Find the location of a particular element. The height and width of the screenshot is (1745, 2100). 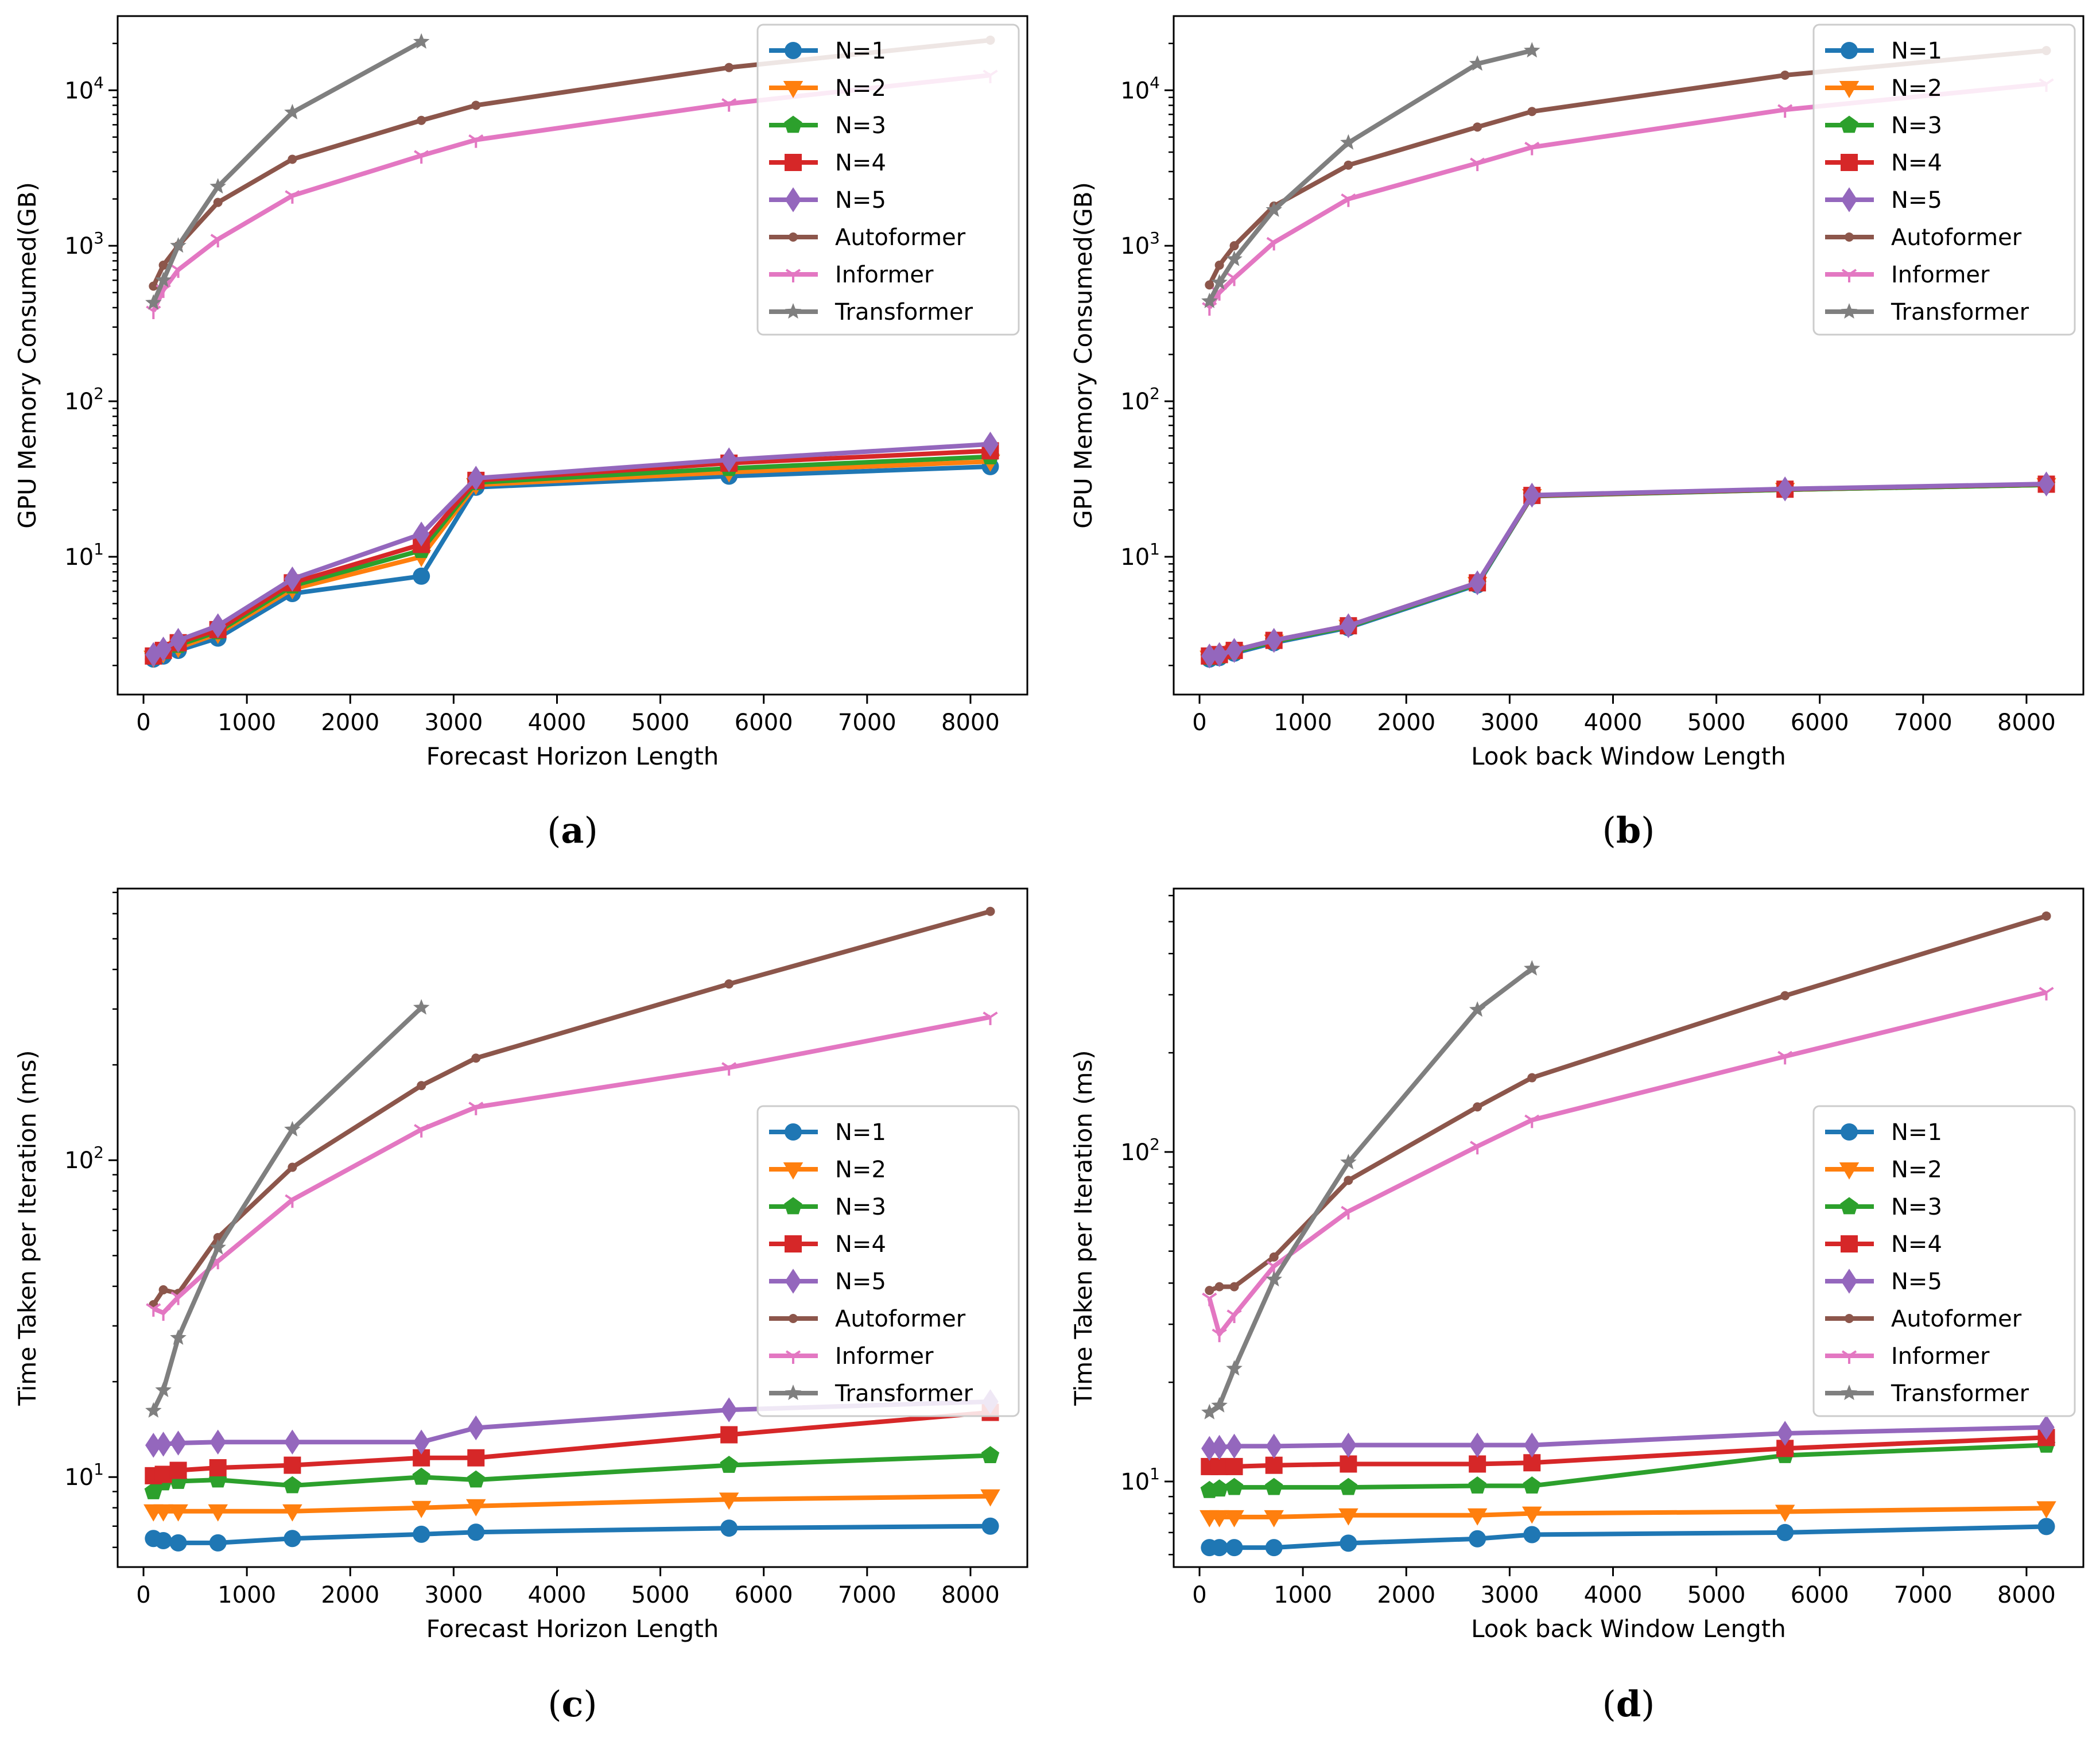

y-axis-label: GPU Memory Consumed(GB) is located at coordinates (1083, 356).